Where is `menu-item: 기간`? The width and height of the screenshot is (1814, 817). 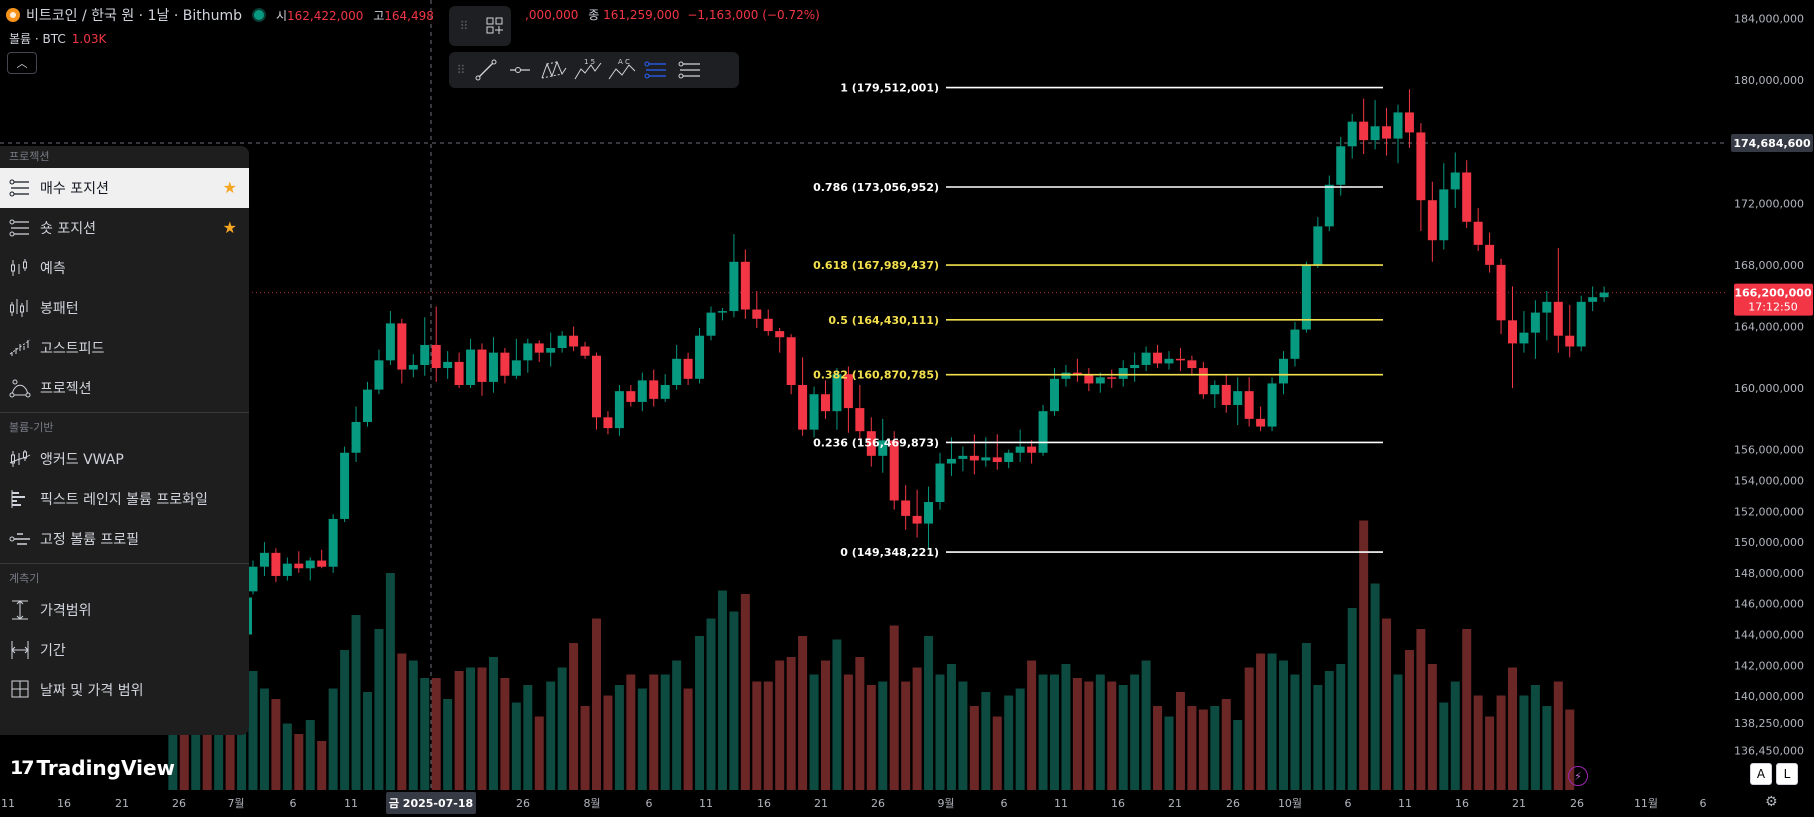 menu-item: 기간 is located at coordinates (124, 650).